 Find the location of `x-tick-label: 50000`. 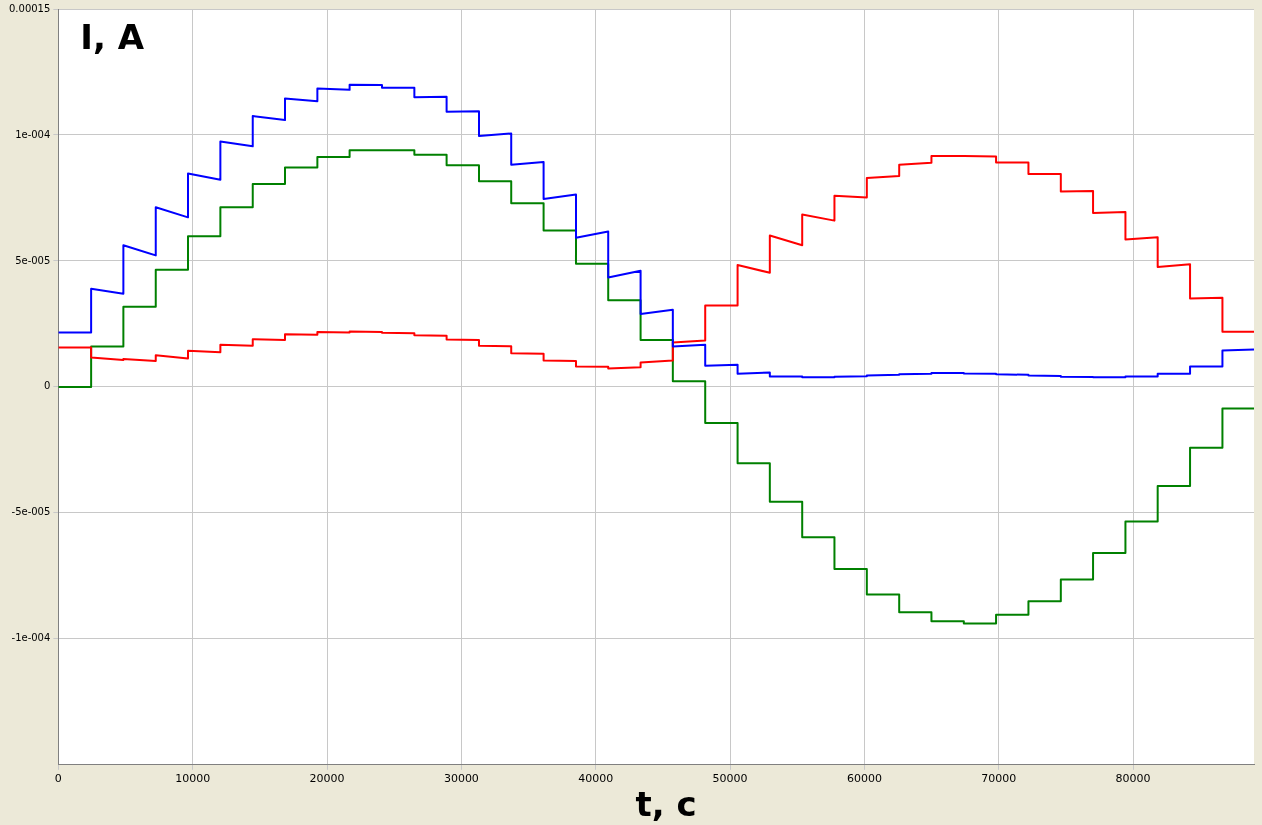

x-tick-label: 50000 is located at coordinates (730, 779).